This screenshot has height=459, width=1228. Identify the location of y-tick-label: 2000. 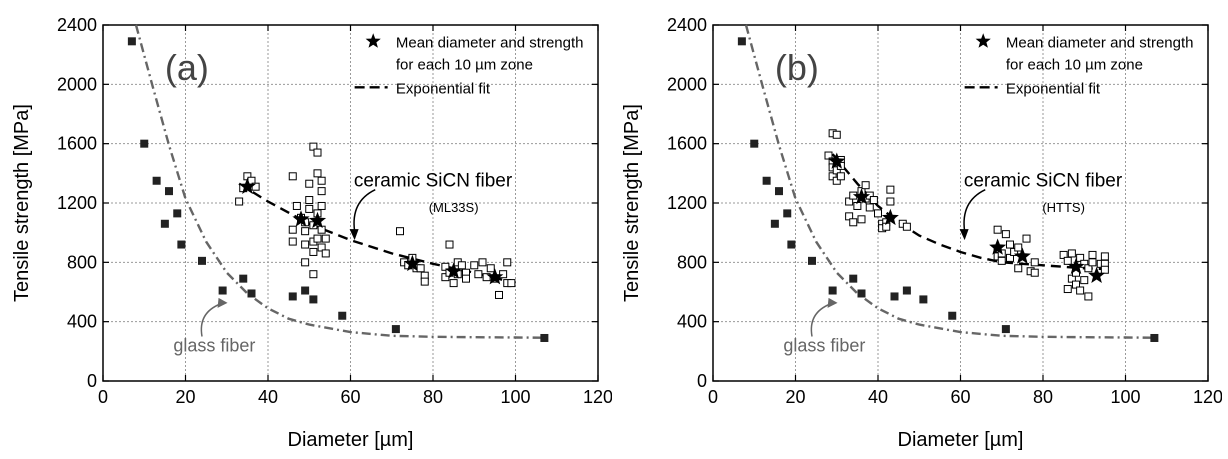
(77, 84).